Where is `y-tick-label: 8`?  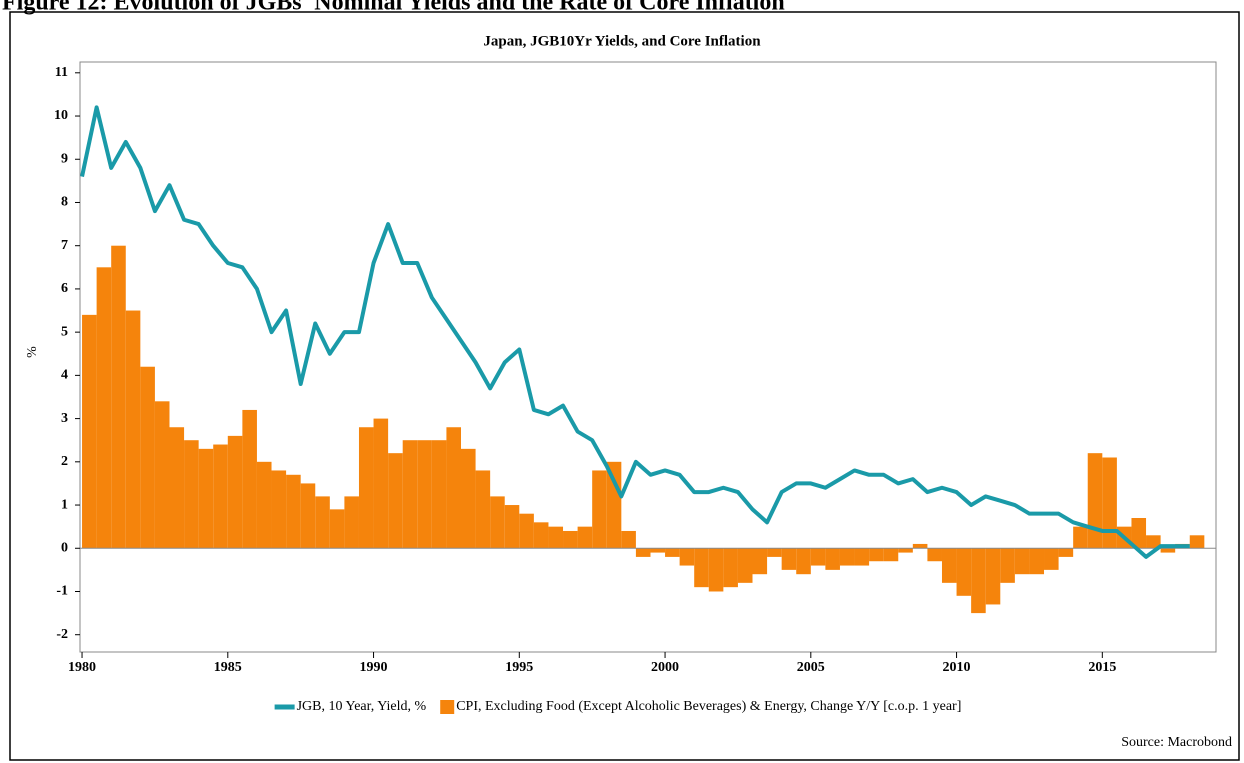 y-tick-label: 8 is located at coordinates (64, 202).